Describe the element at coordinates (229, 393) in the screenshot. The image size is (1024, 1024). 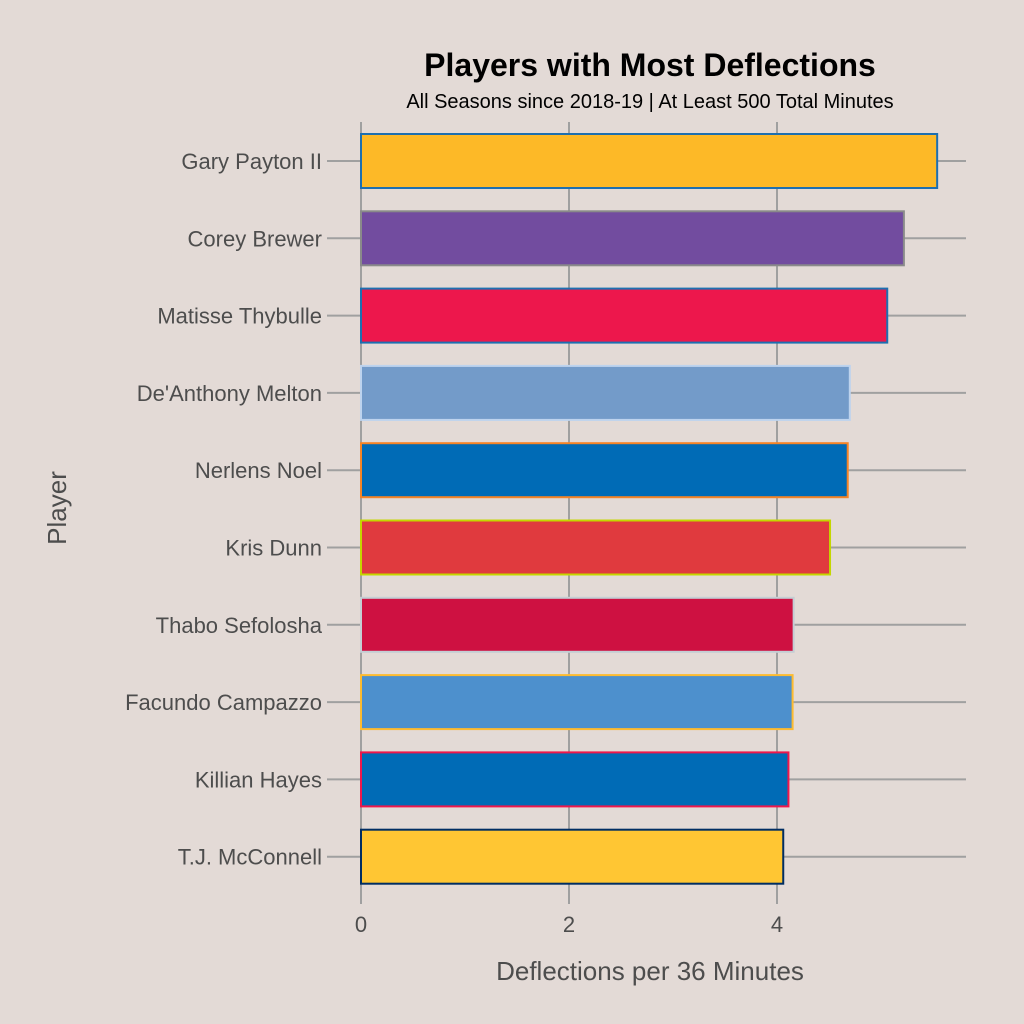
I see `y-tick-label: De'Anthony Melton` at that location.